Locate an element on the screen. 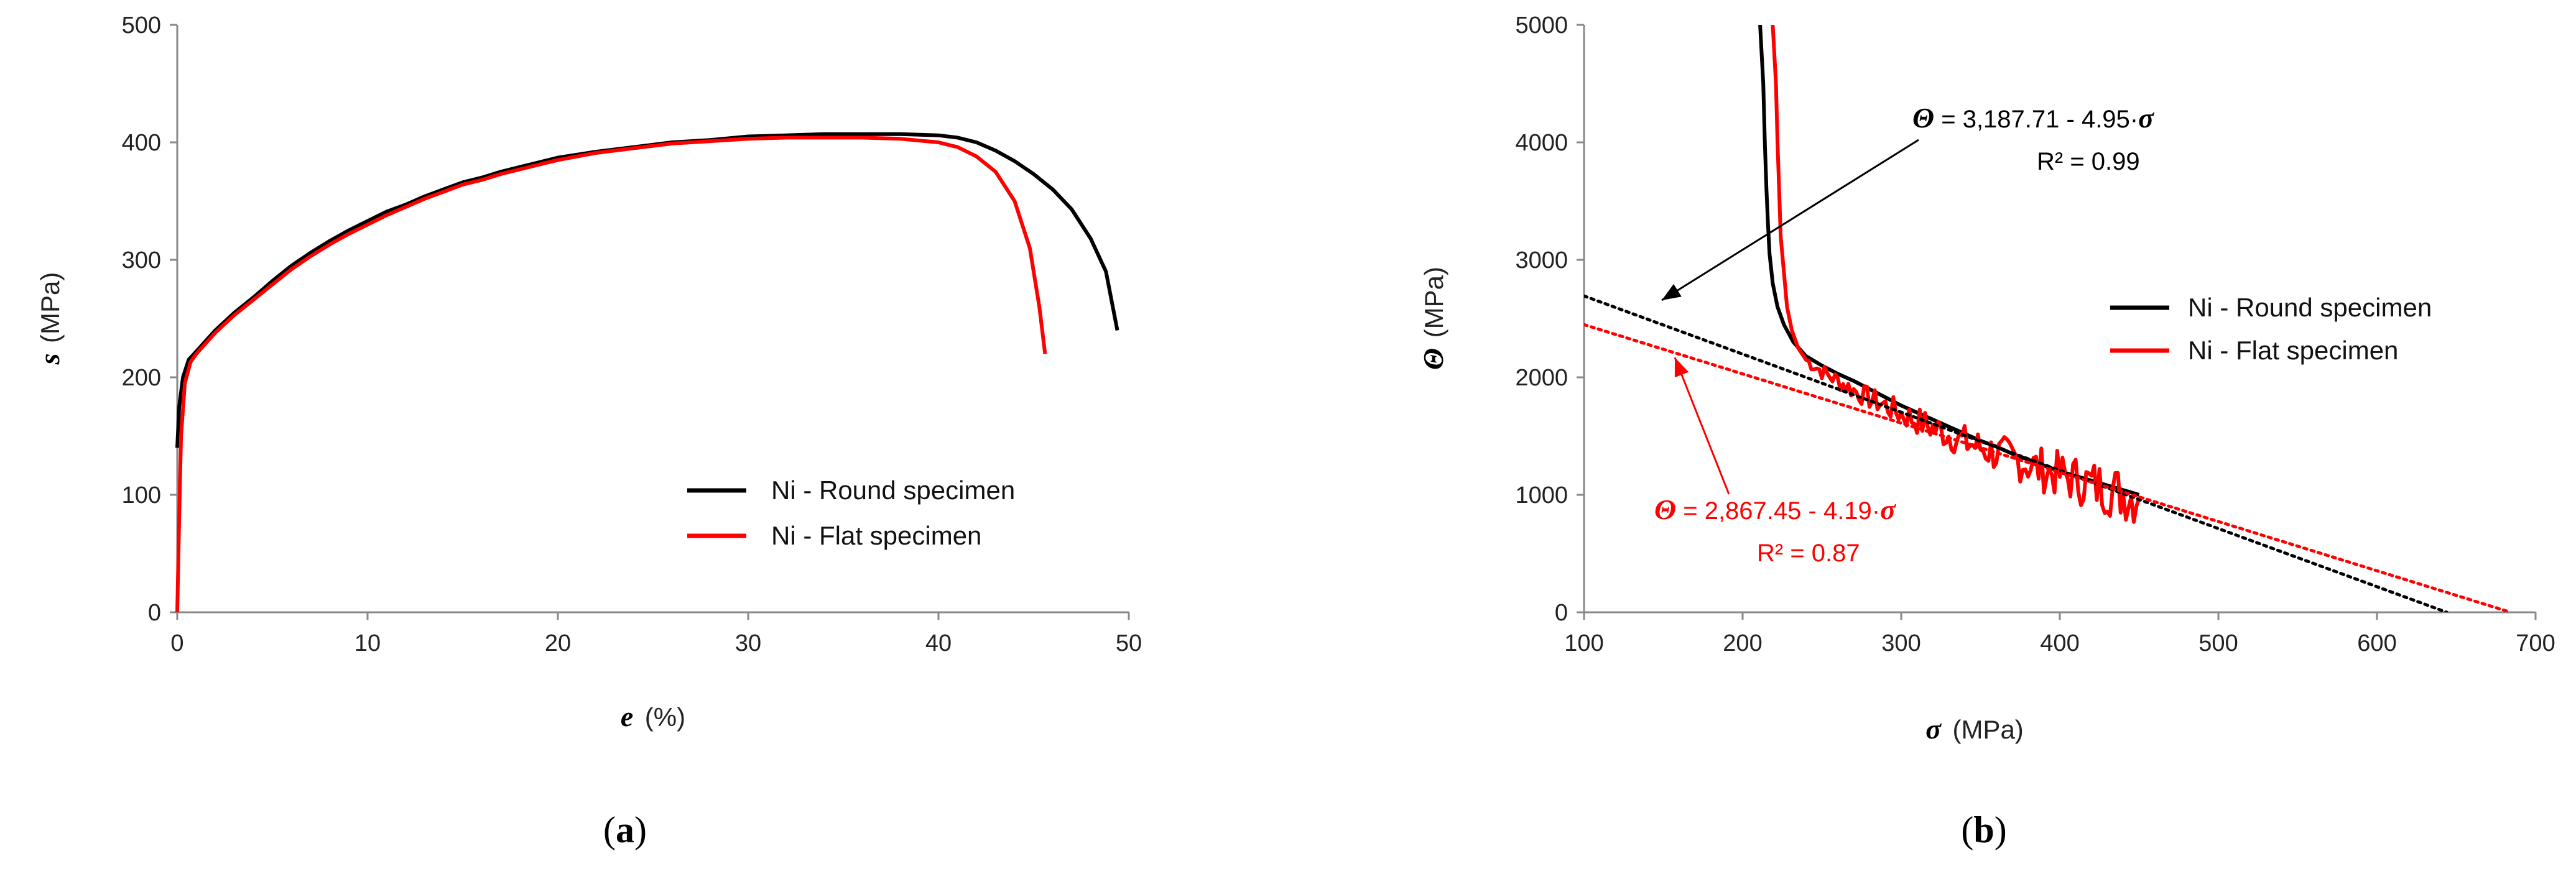 The width and height of the screenshot is (2576, 874). annotation-arrows is located at coordinates (1790, 317).